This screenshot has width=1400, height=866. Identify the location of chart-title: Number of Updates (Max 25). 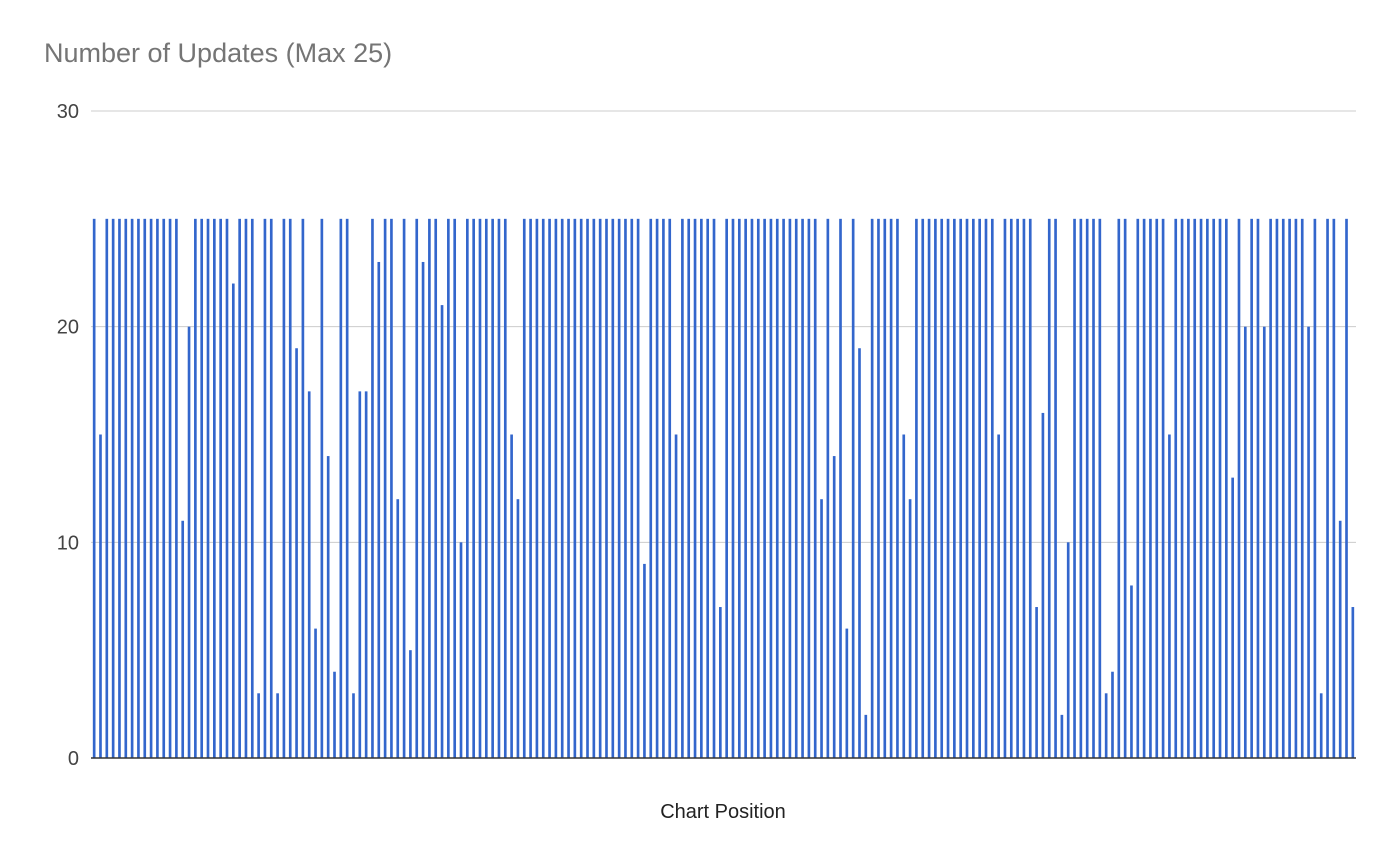
(218, 53).